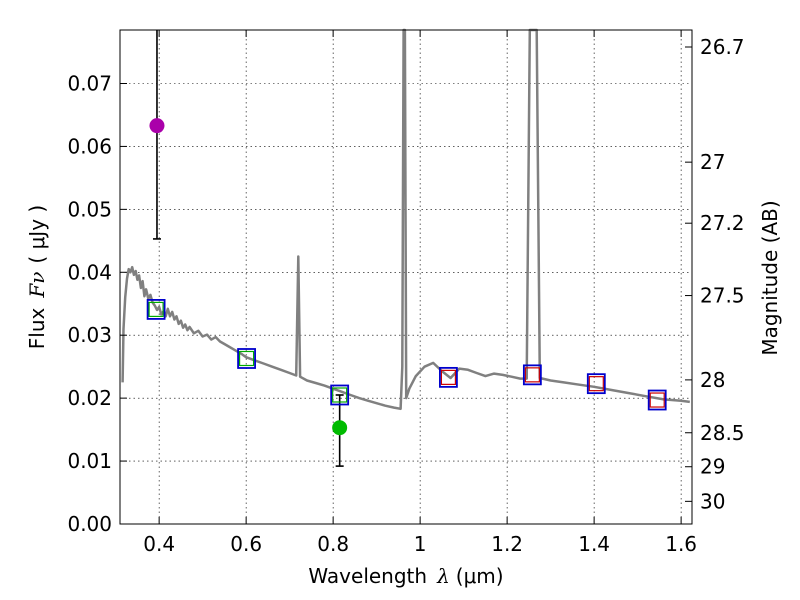 The height and width of the screenshot is (600, 800). Describe the element at coordinates (246, 544) in the screenshot. I see `x-tick-label: 0.6` at that location.